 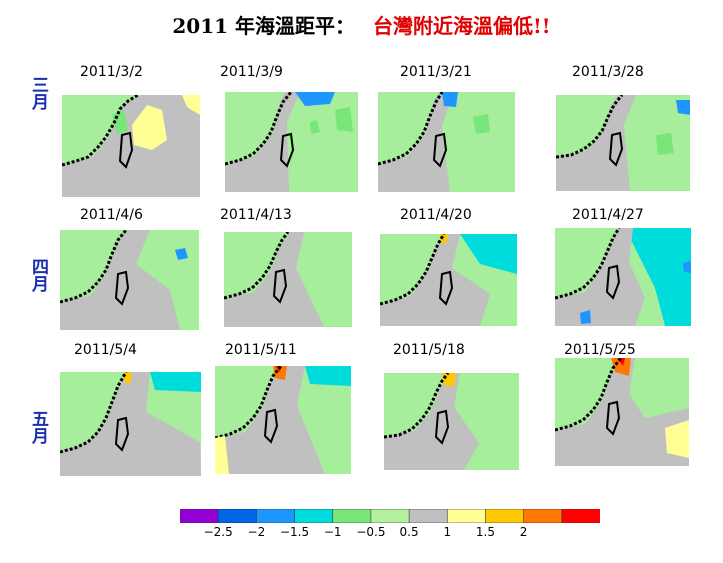 I want to click on date-label: 2011/4/6, so click(x=111, y=215).